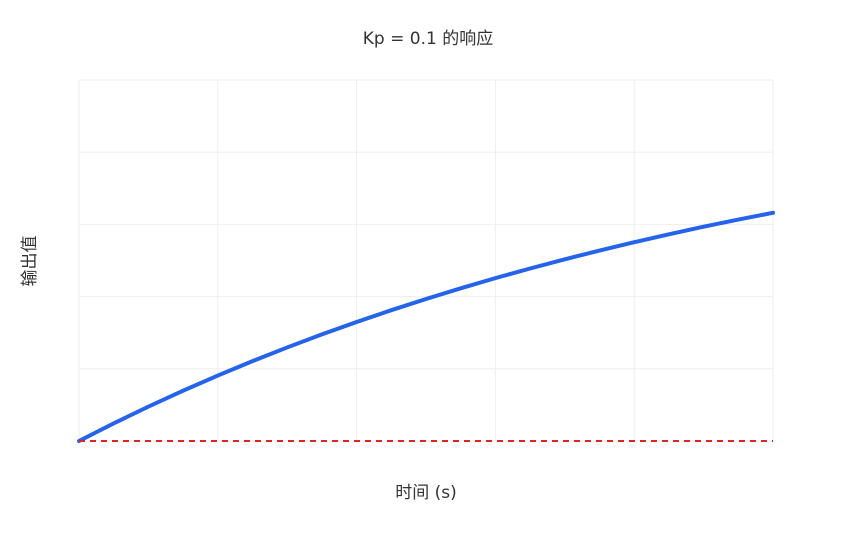 The image size is (856, 535). I want to click on chart-title: Kp = 0.1 的响应, so click(428, 39).